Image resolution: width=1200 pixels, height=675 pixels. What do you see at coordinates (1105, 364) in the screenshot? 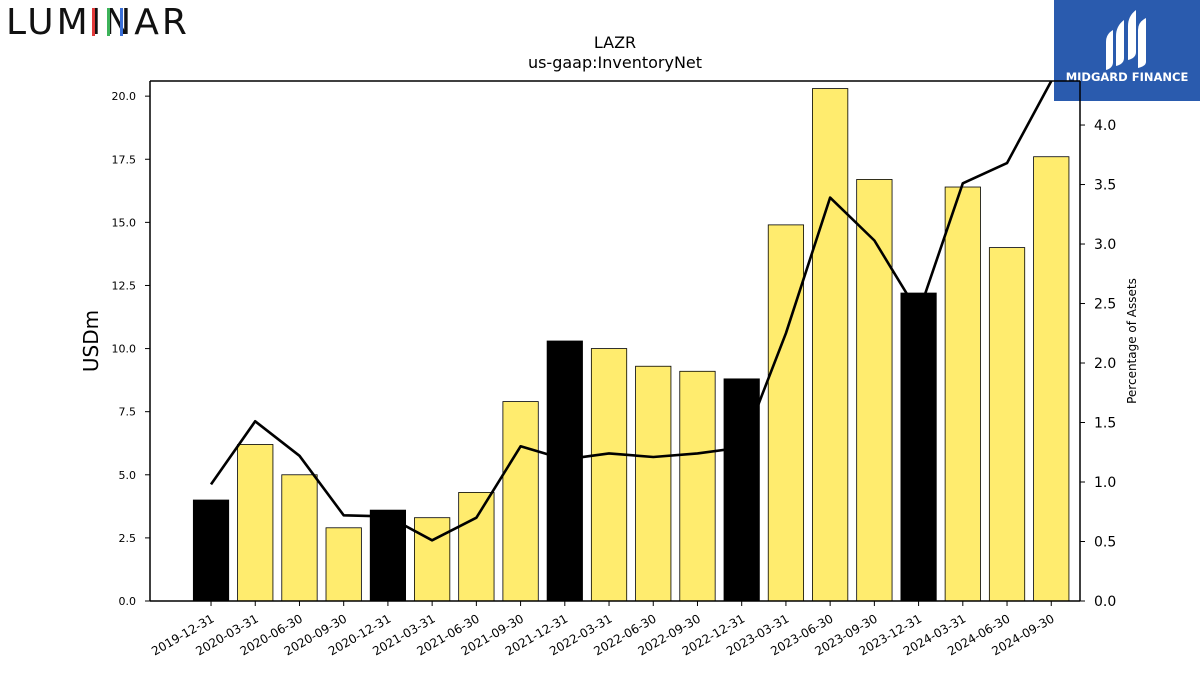
I see `y2-tick-label: 2.0` at bounding box center [1105, 364].